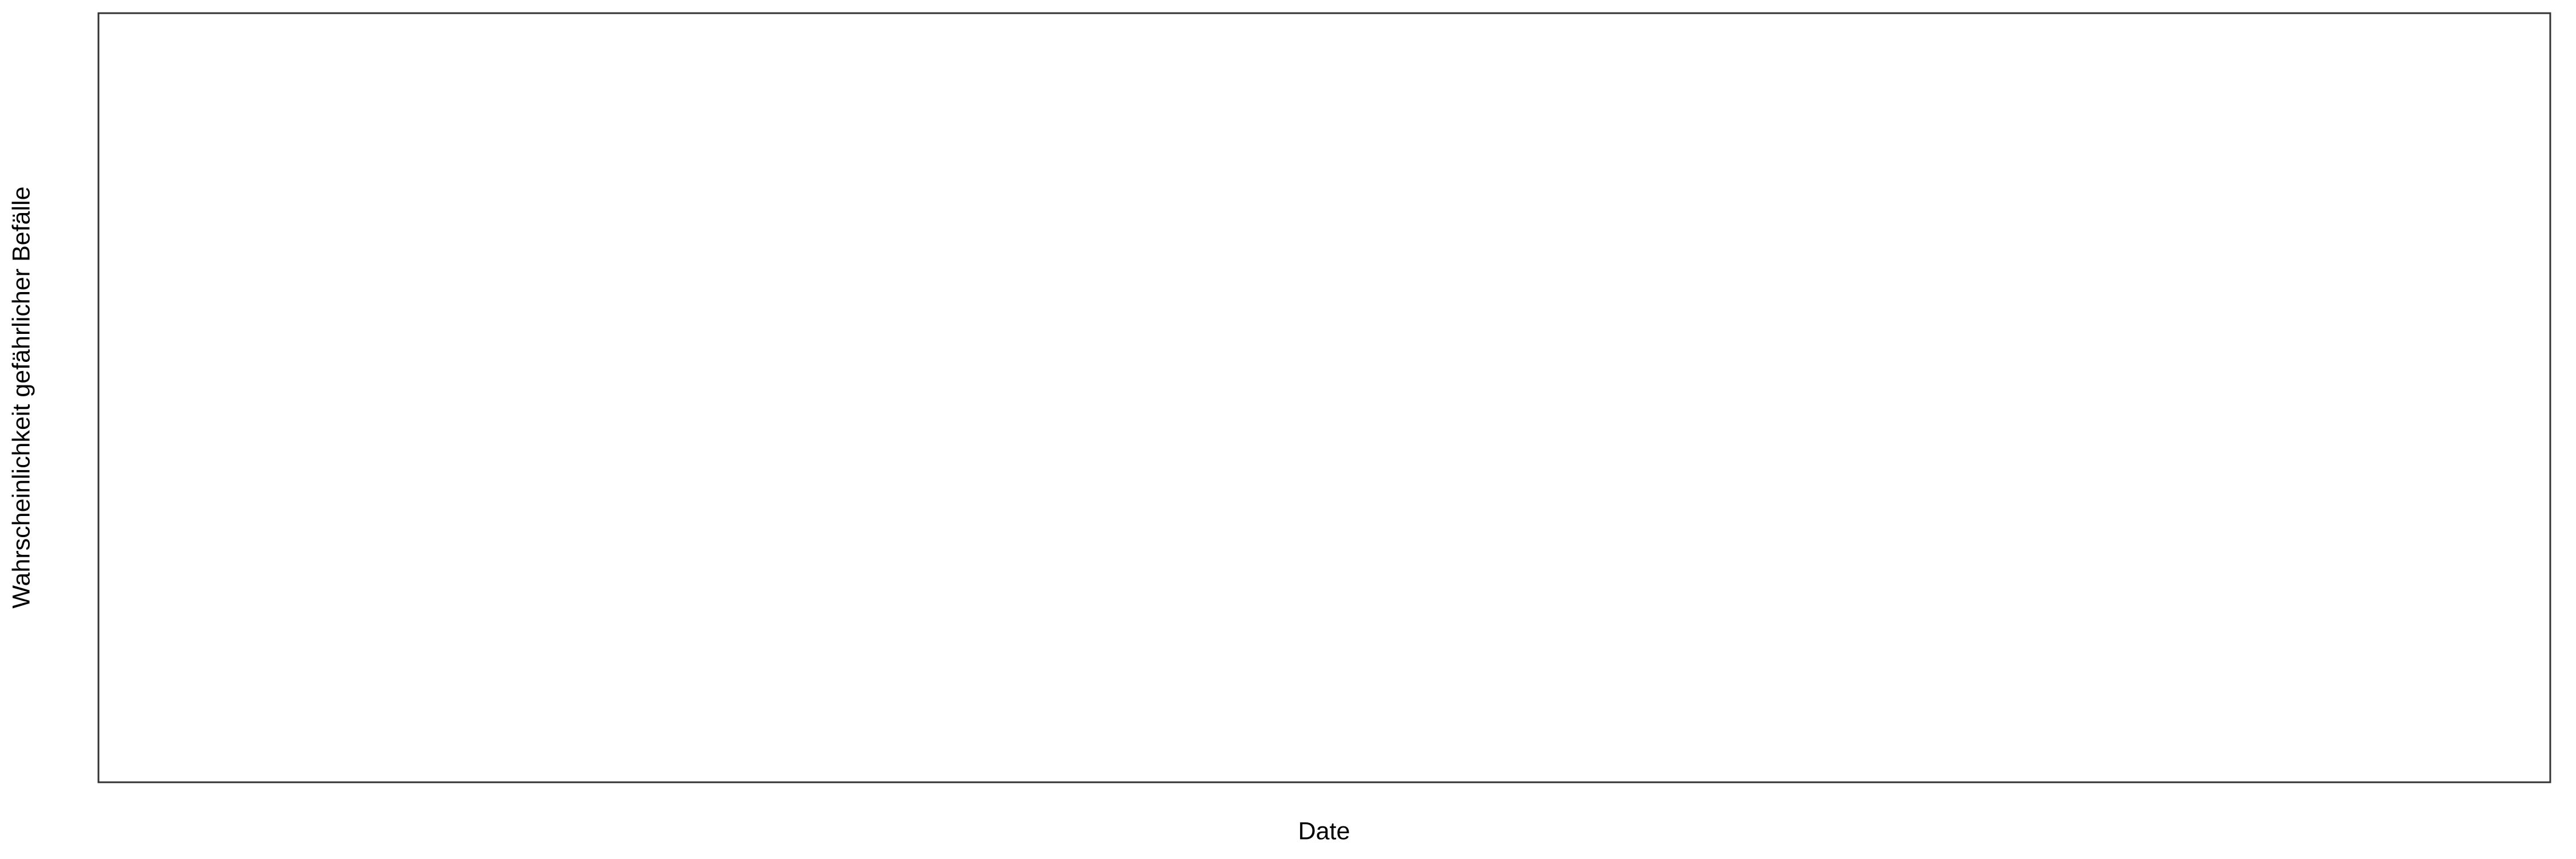 This screenshot has width=2576, height=859. Describe the element at coordinates (21, 398) in the screenshot. I see `y-axis-title: Wahrscheinlichkeit gefährlicher Befälle` at that location.